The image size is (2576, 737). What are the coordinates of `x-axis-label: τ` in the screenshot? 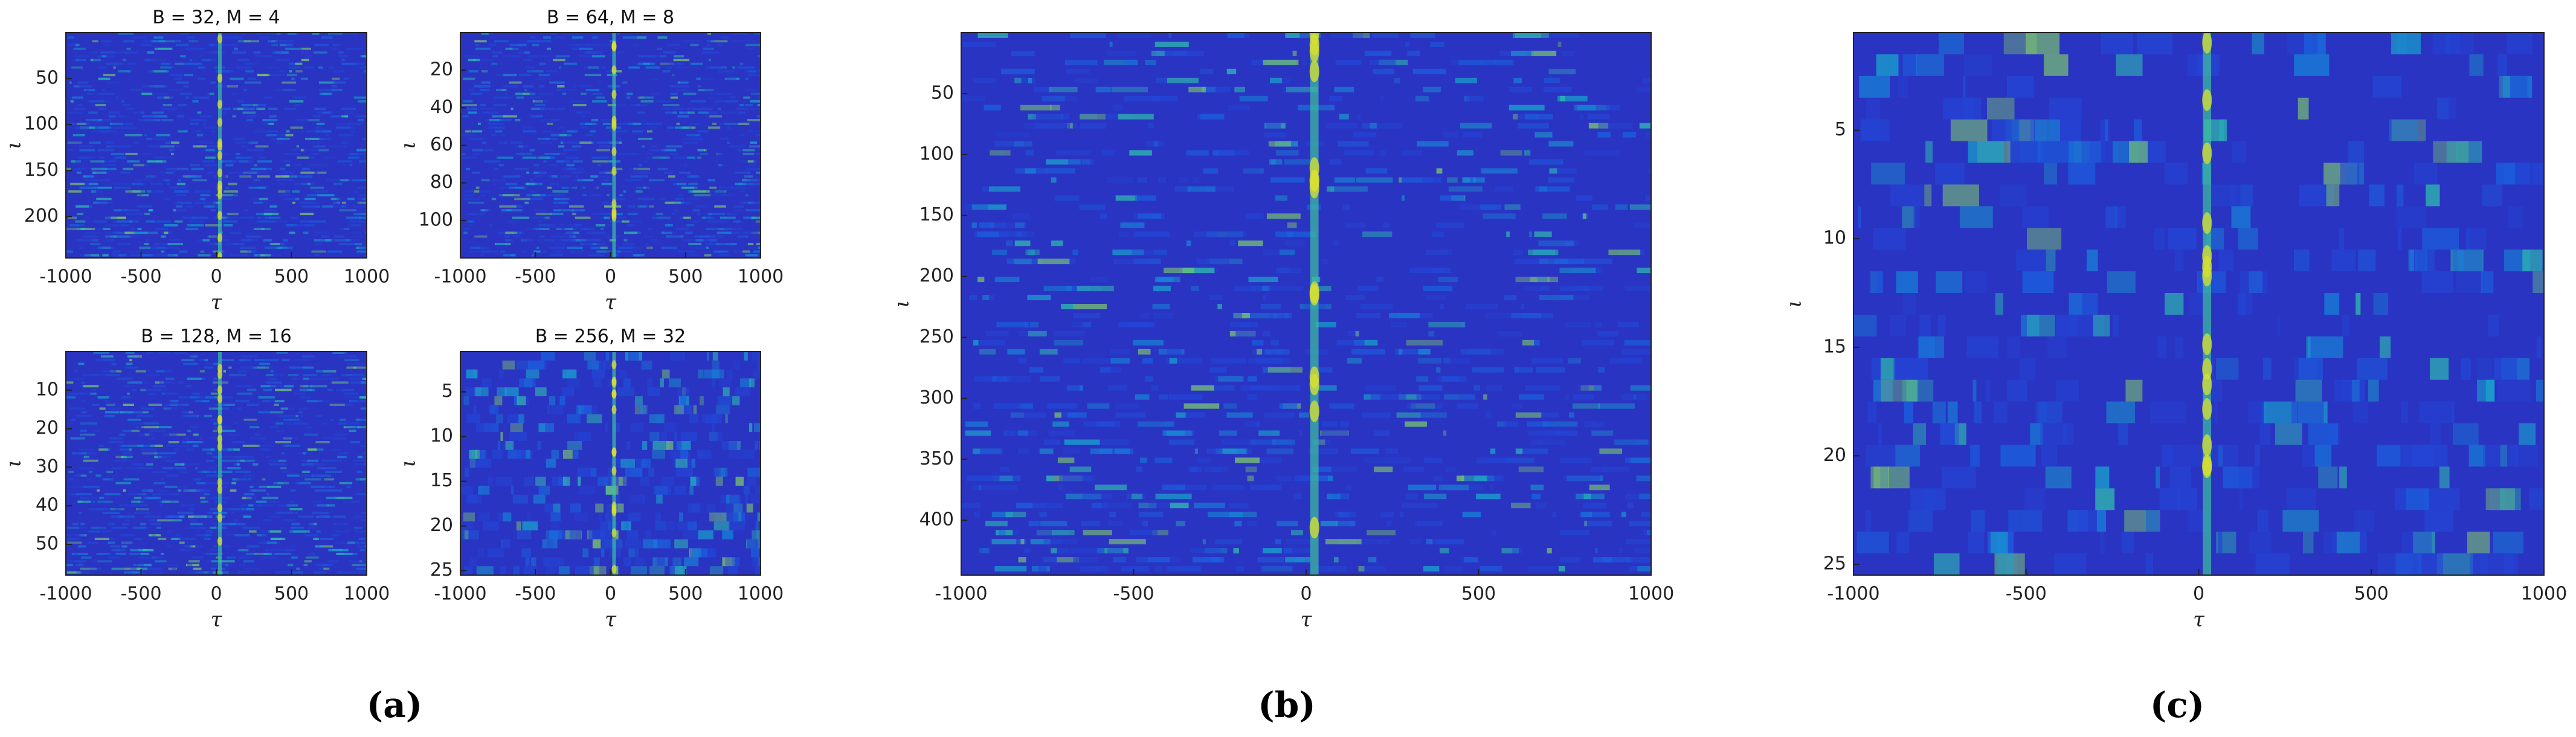 It's located at (1307, 620).